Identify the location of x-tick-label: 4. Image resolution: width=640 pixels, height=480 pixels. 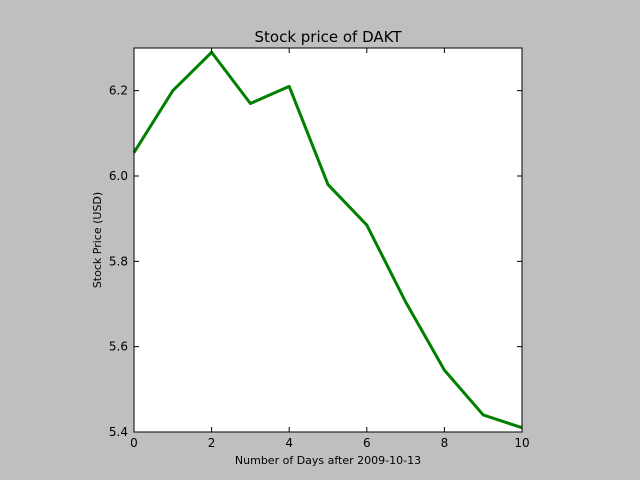
(289, 443).